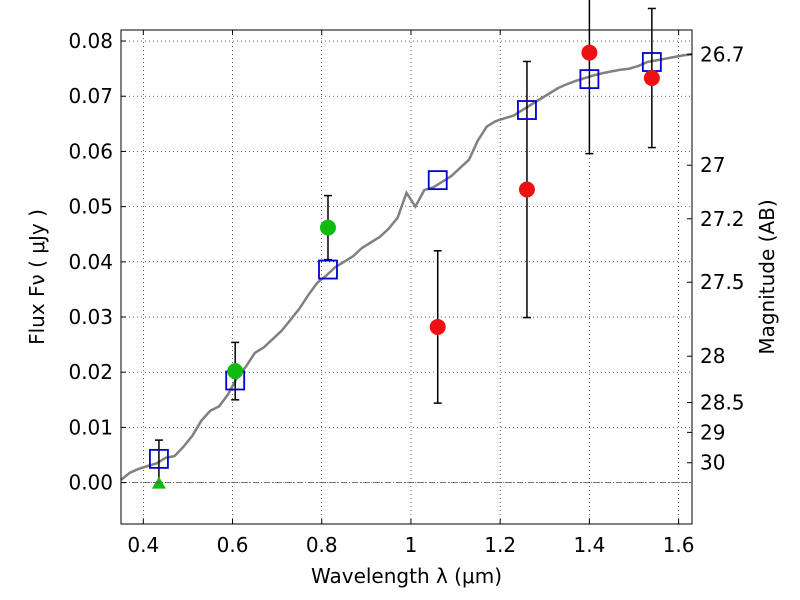 This screenshot has width=800, height=600. Describe the element at coordinates (712, 356) in the screenshot. I see `magnitude-tick-label: 28` at that location.